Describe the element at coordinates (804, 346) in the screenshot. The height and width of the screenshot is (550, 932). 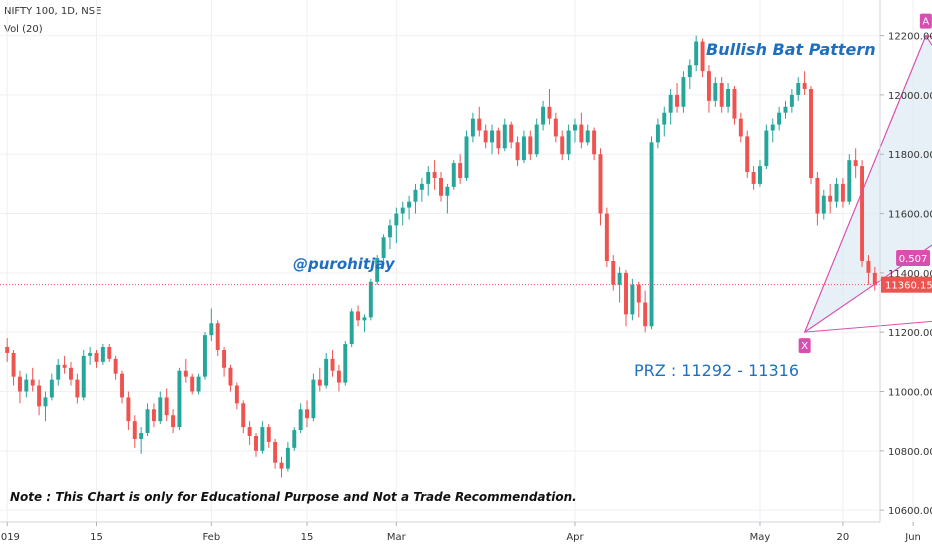
I see `pattern-point-label: X` at that location.